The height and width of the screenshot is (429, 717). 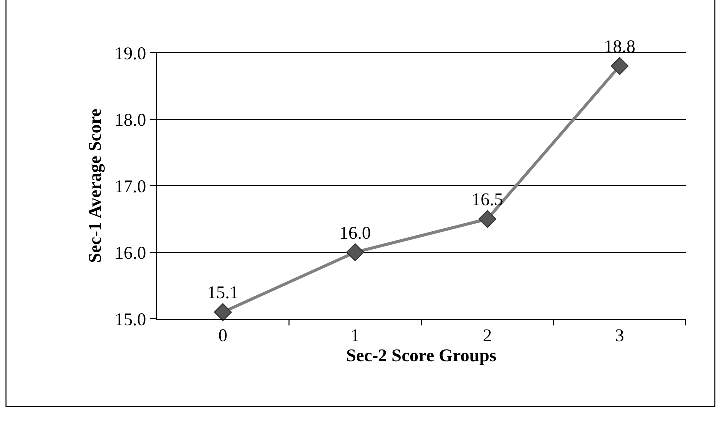 I want to click on data-label: 15.1, so click(x=223, y=292).